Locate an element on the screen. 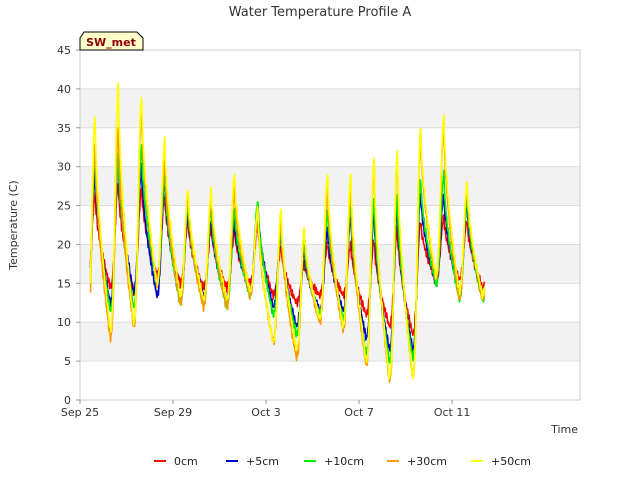  site-badge-shape is located at coordinates (111, 41).